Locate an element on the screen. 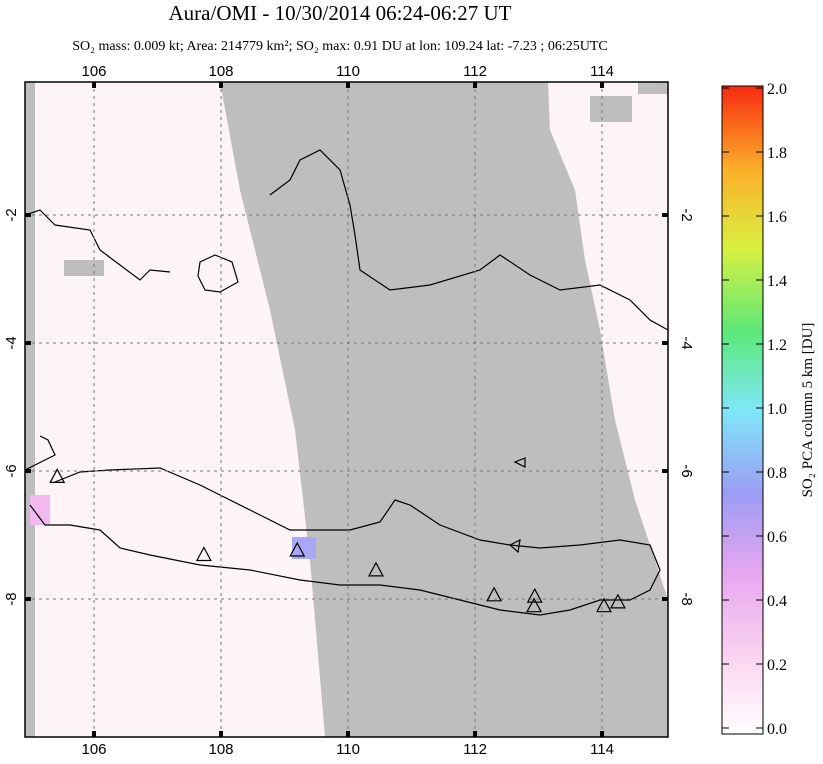 This screenshot has width=823, height=764. colorbar is located at coordinates (742, 410).